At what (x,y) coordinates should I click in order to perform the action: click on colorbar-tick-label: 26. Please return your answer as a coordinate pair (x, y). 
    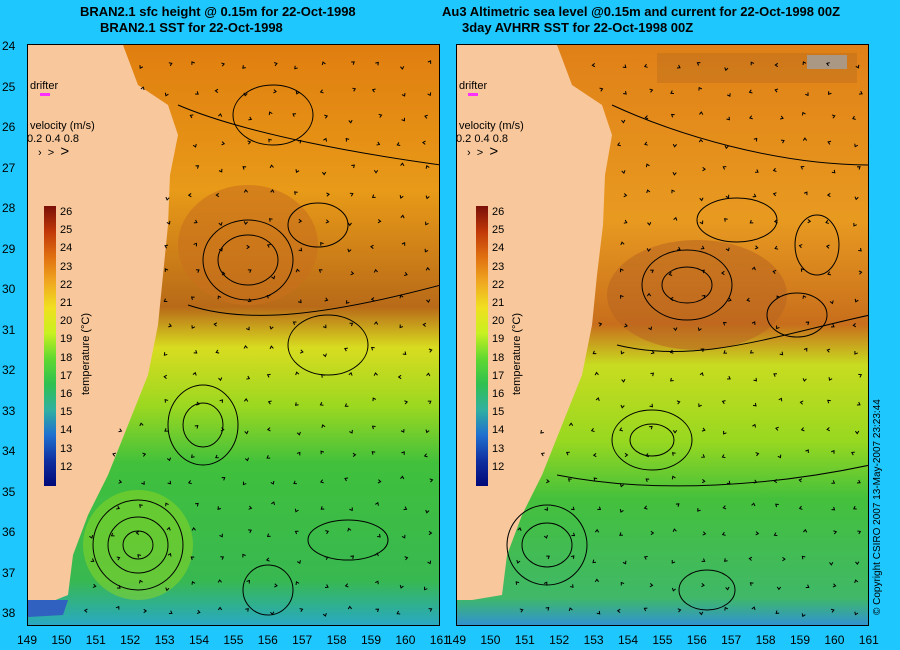
    Looking at the image, I should click on (498, 212).